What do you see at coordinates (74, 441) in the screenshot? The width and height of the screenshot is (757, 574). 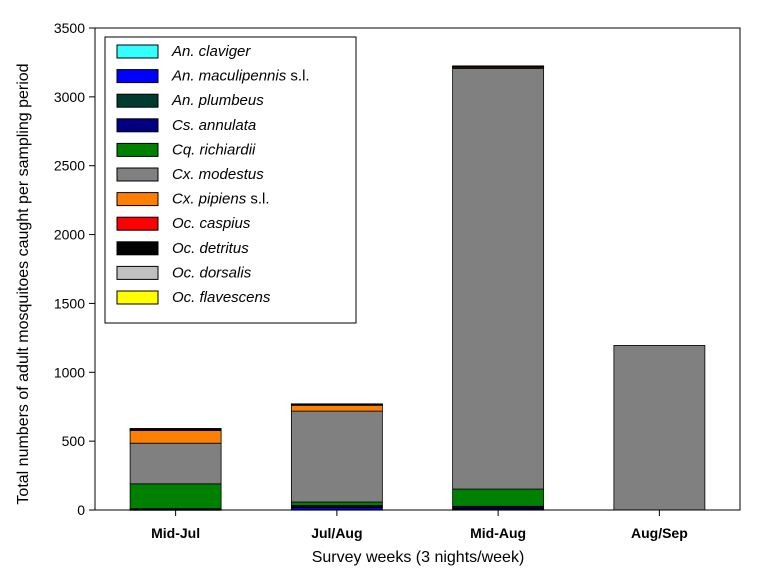 I see `y-tick-label: 500` at bounding box center [74, 441].